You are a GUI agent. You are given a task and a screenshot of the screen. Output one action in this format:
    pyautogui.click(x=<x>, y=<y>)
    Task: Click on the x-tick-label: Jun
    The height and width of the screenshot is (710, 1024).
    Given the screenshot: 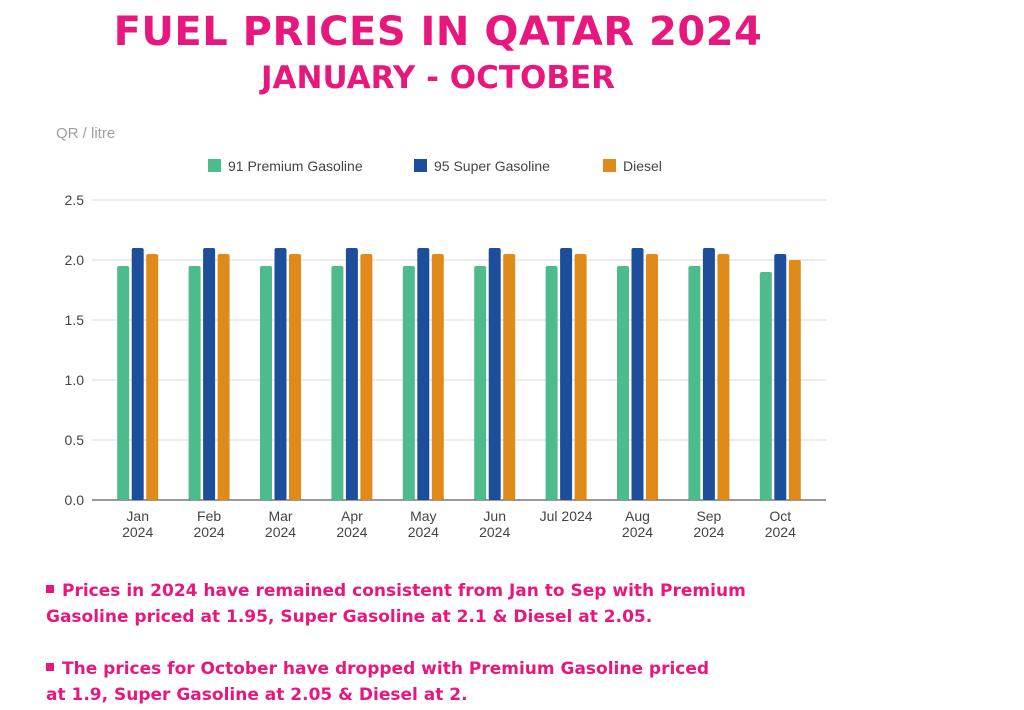 What is the action you would take?
    pyautogui.click(x=494, y=516)
    